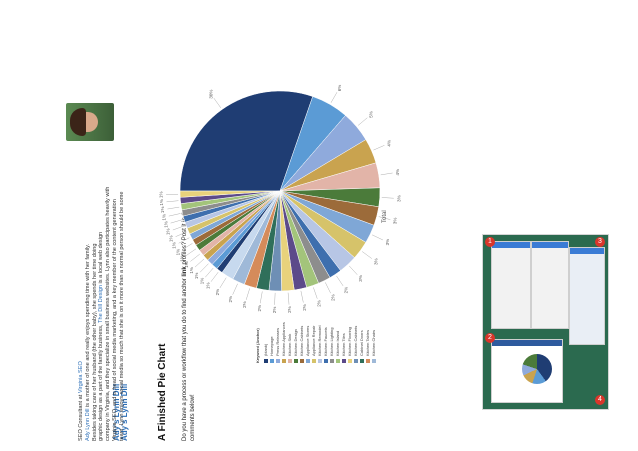  Describe the element at coordinates (371, 114) in the screenshot. I see `pie-slice-label: 5%` at that location.